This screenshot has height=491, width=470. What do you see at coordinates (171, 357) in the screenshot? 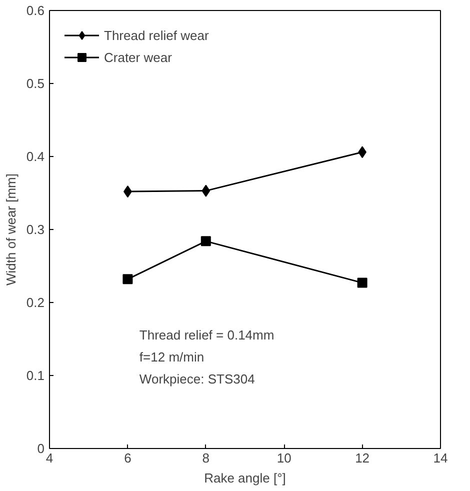
I see `annotation: f=12 m/min` at bounding box center [171, 357].